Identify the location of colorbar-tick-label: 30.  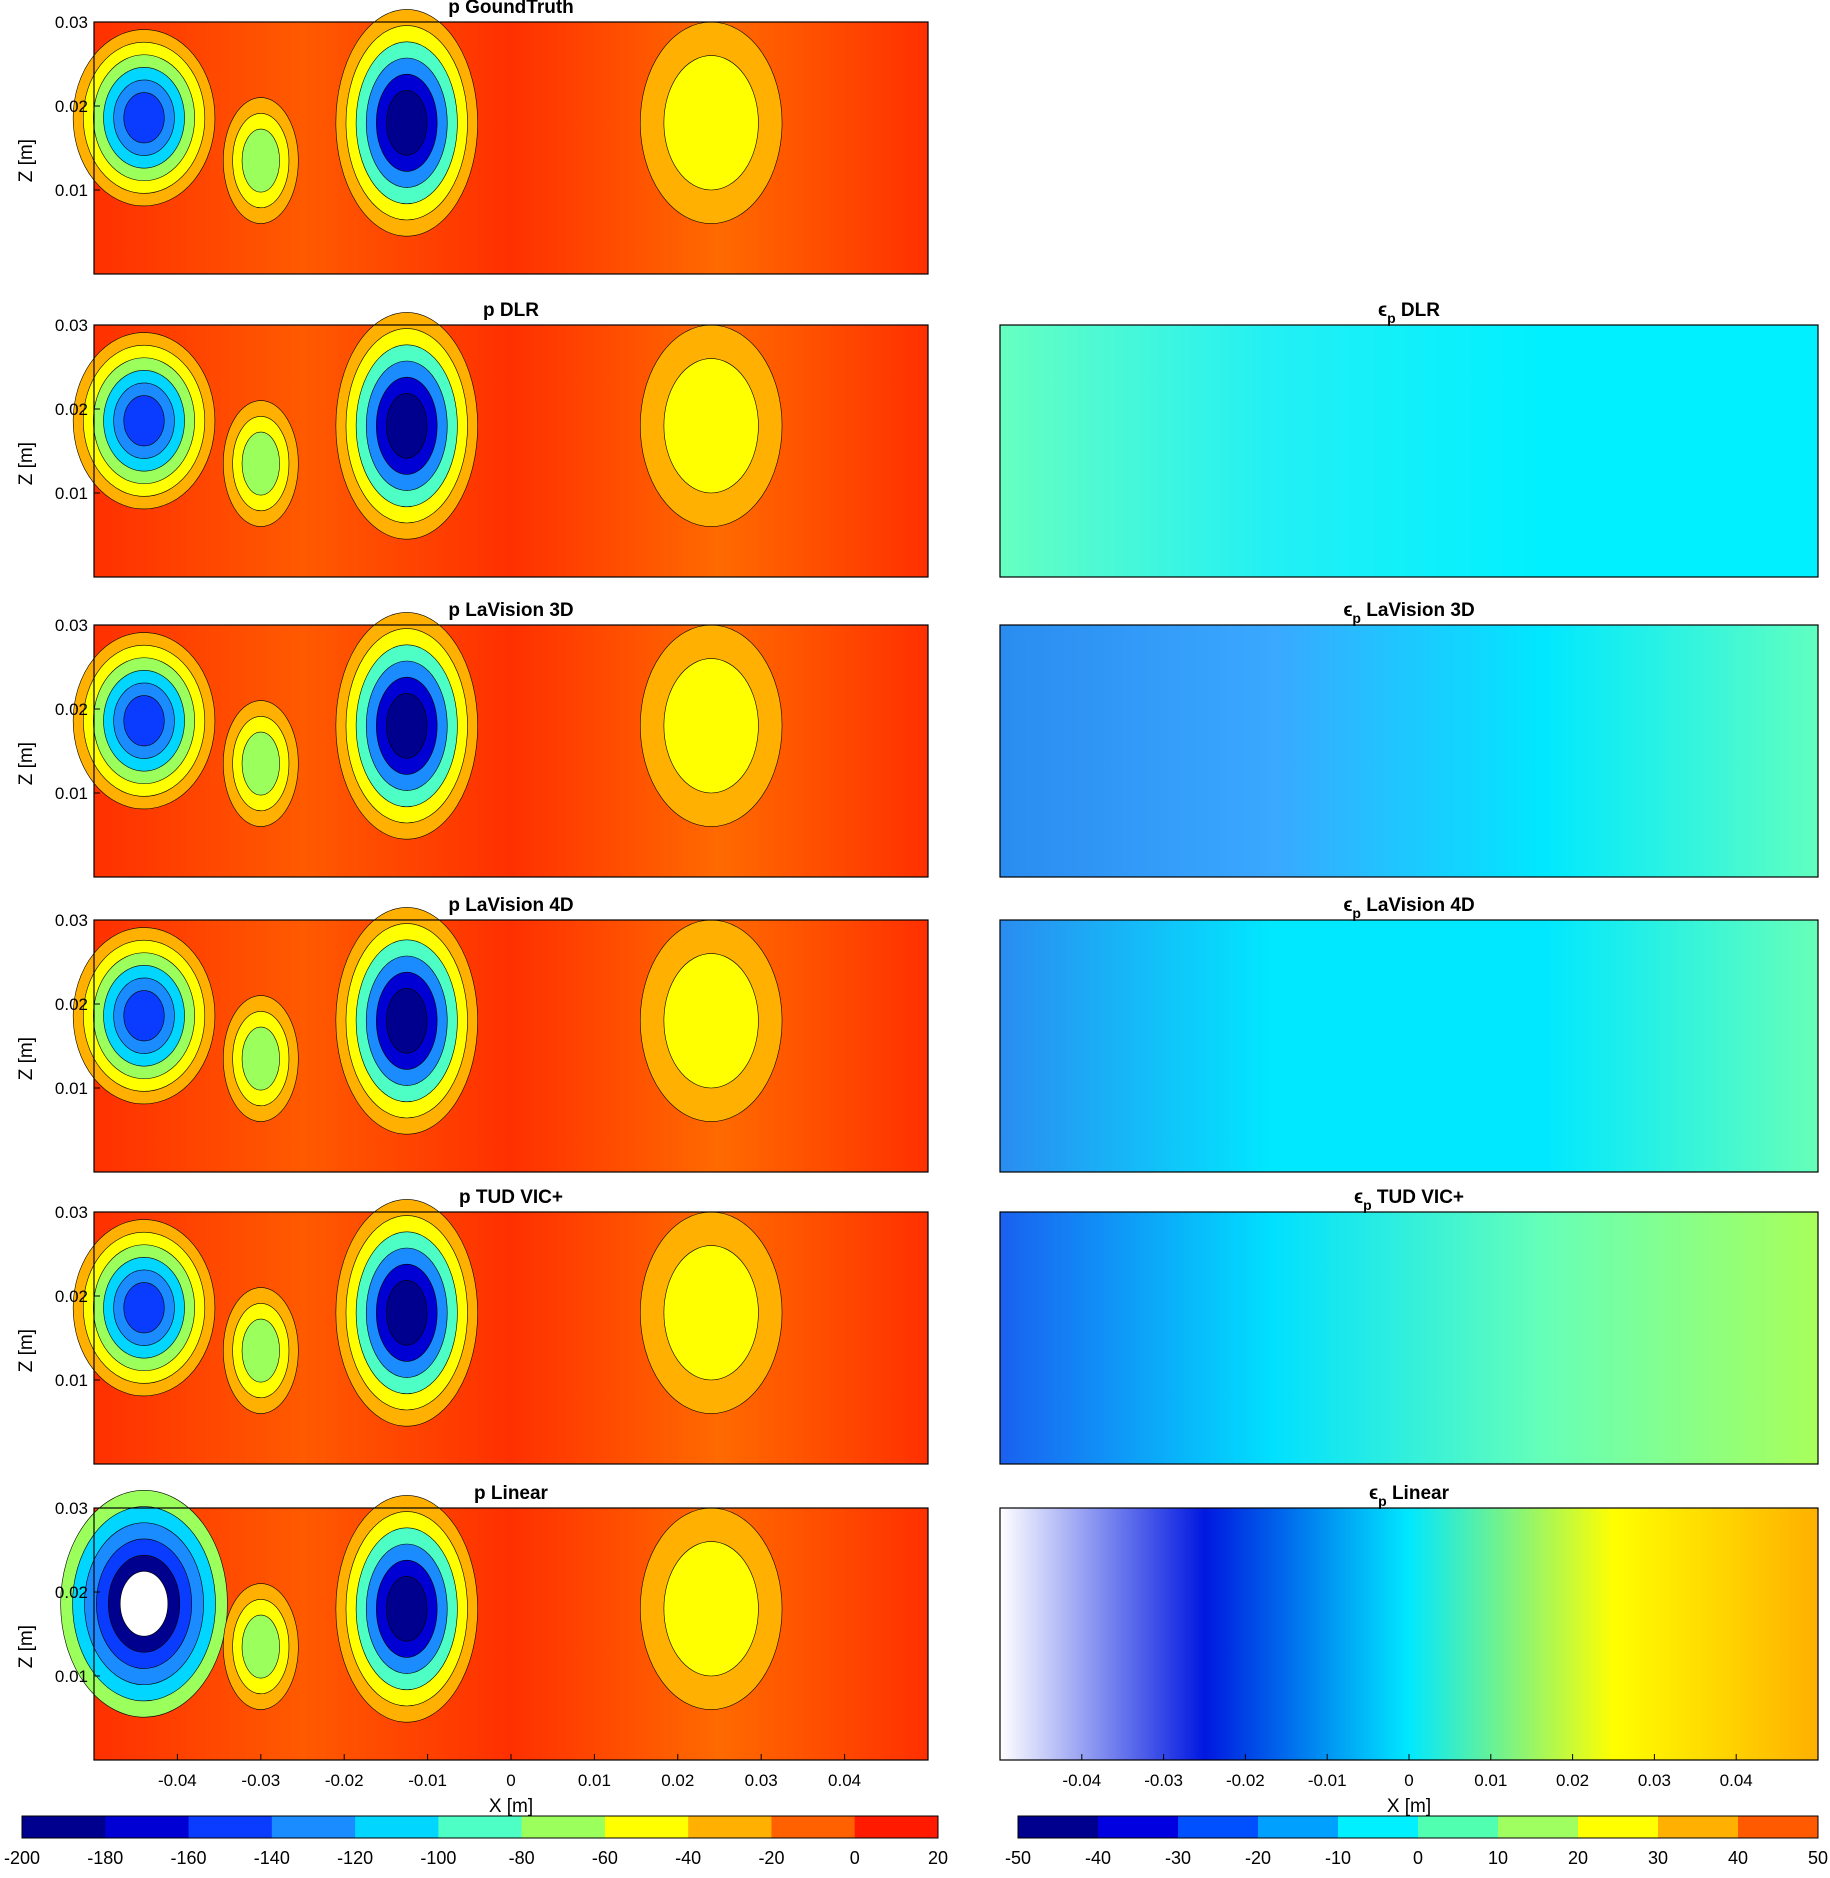
(1658, 1858).